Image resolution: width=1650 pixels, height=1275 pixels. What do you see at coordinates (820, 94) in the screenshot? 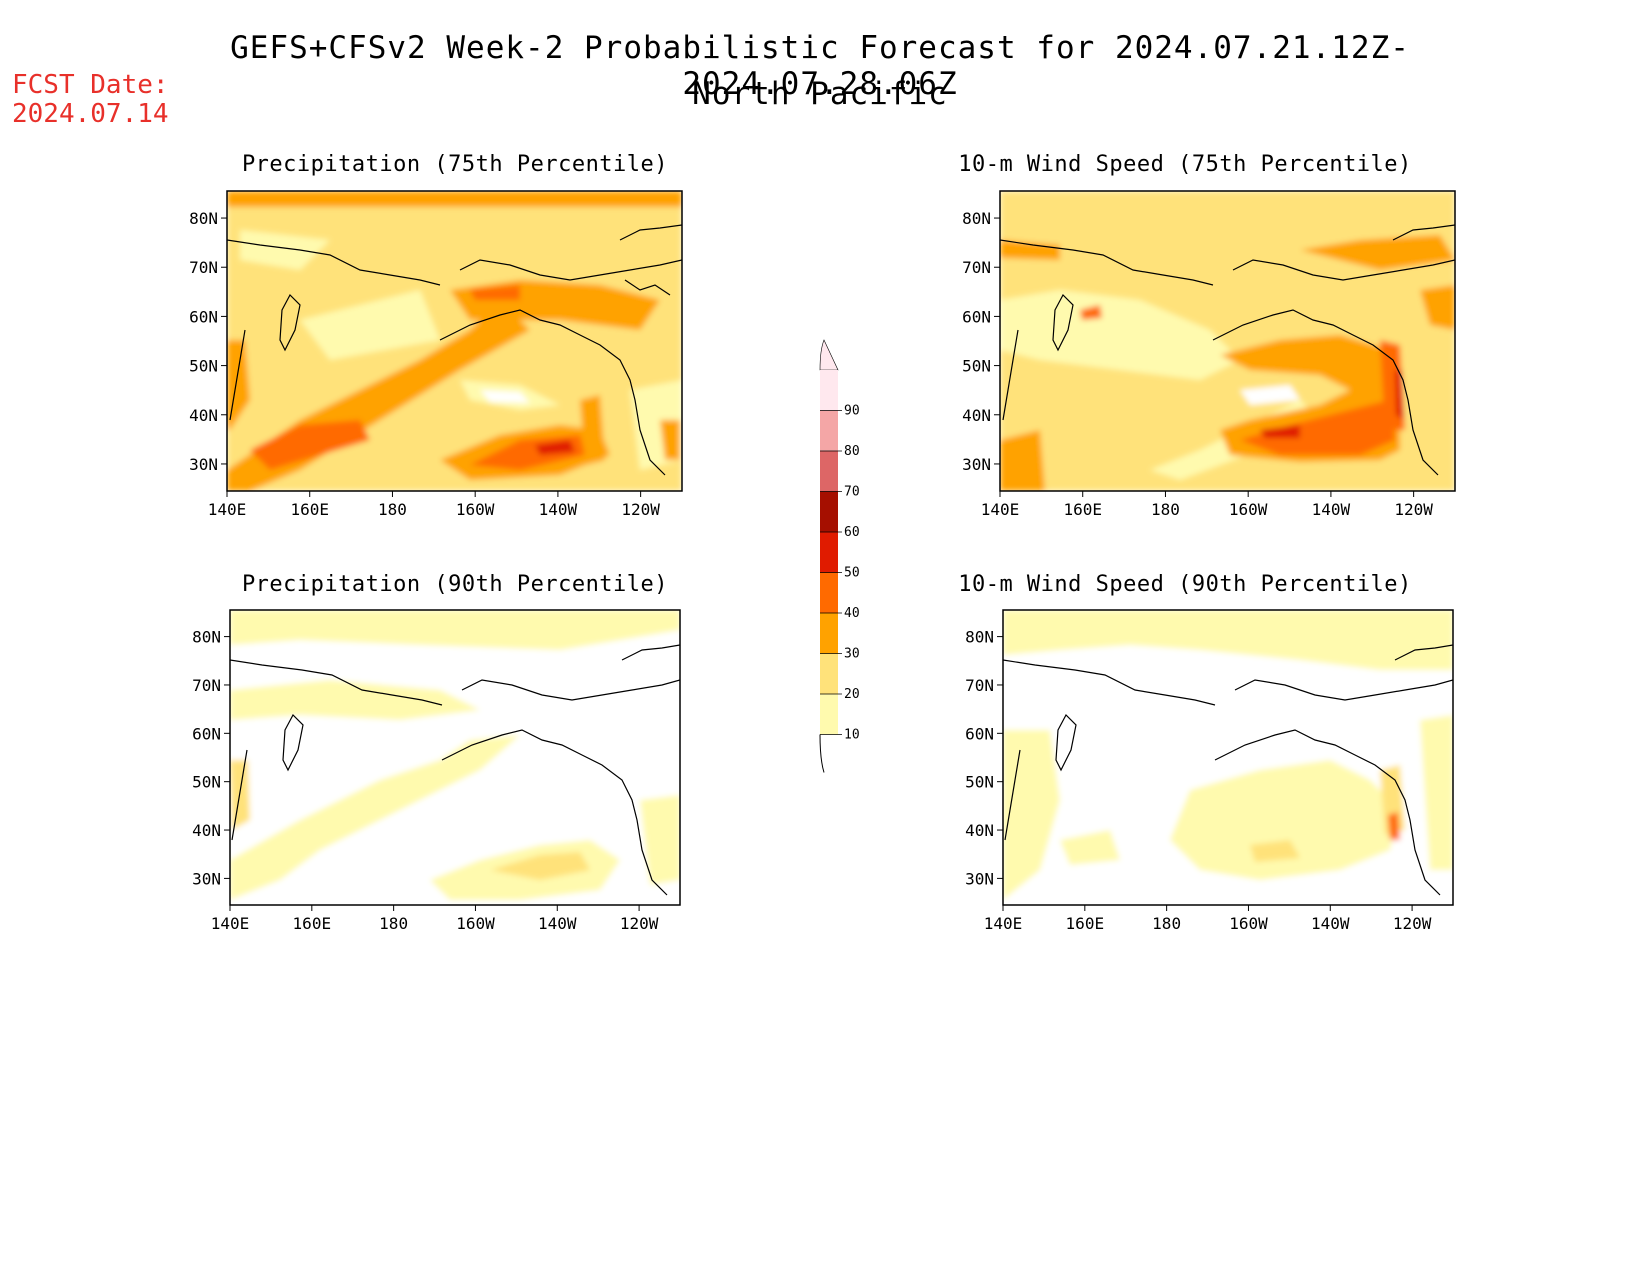
I see `main-subtitle: North Pacific` at bounding box center [820, 94].